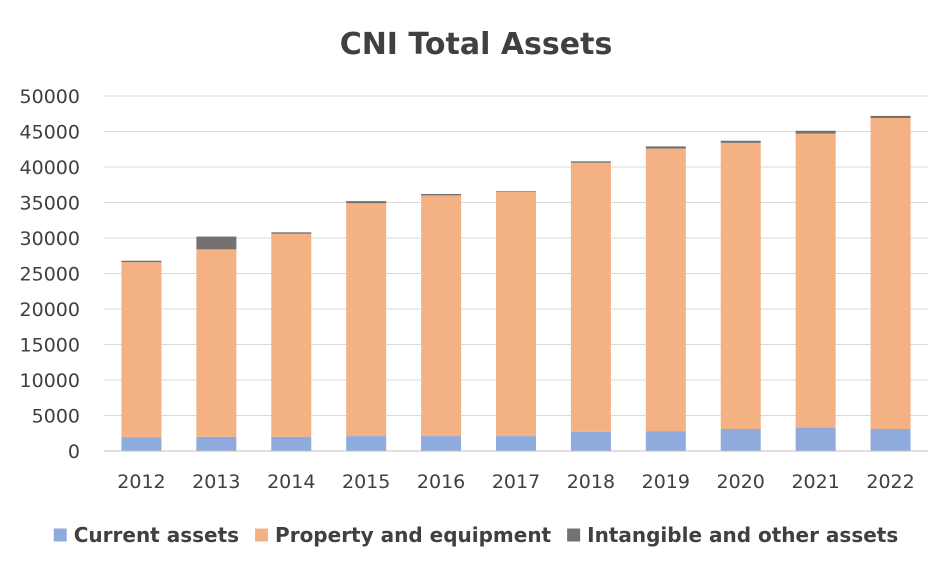 This screenshot has width=951, height=565. Describe the element at coordinates (591, 482) in the screenshot. I see `x-tick-label: 2018` at that location.